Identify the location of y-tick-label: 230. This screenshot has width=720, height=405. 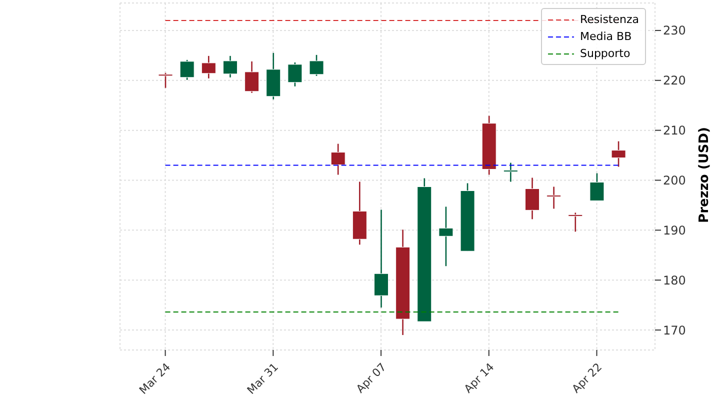
(674, 31).